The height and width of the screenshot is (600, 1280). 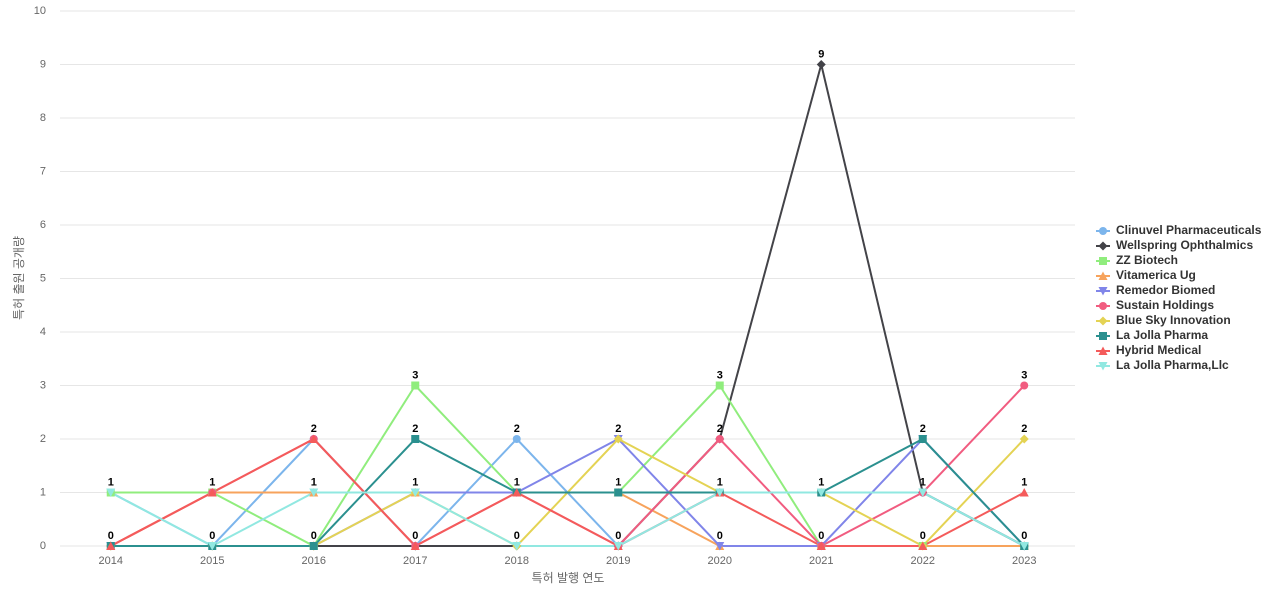 What do you see at coordinates (1184, 245) in the screenshot?
I see `legend-label: Wellspring Ophthalmics` at bounding box center [1184, 245].